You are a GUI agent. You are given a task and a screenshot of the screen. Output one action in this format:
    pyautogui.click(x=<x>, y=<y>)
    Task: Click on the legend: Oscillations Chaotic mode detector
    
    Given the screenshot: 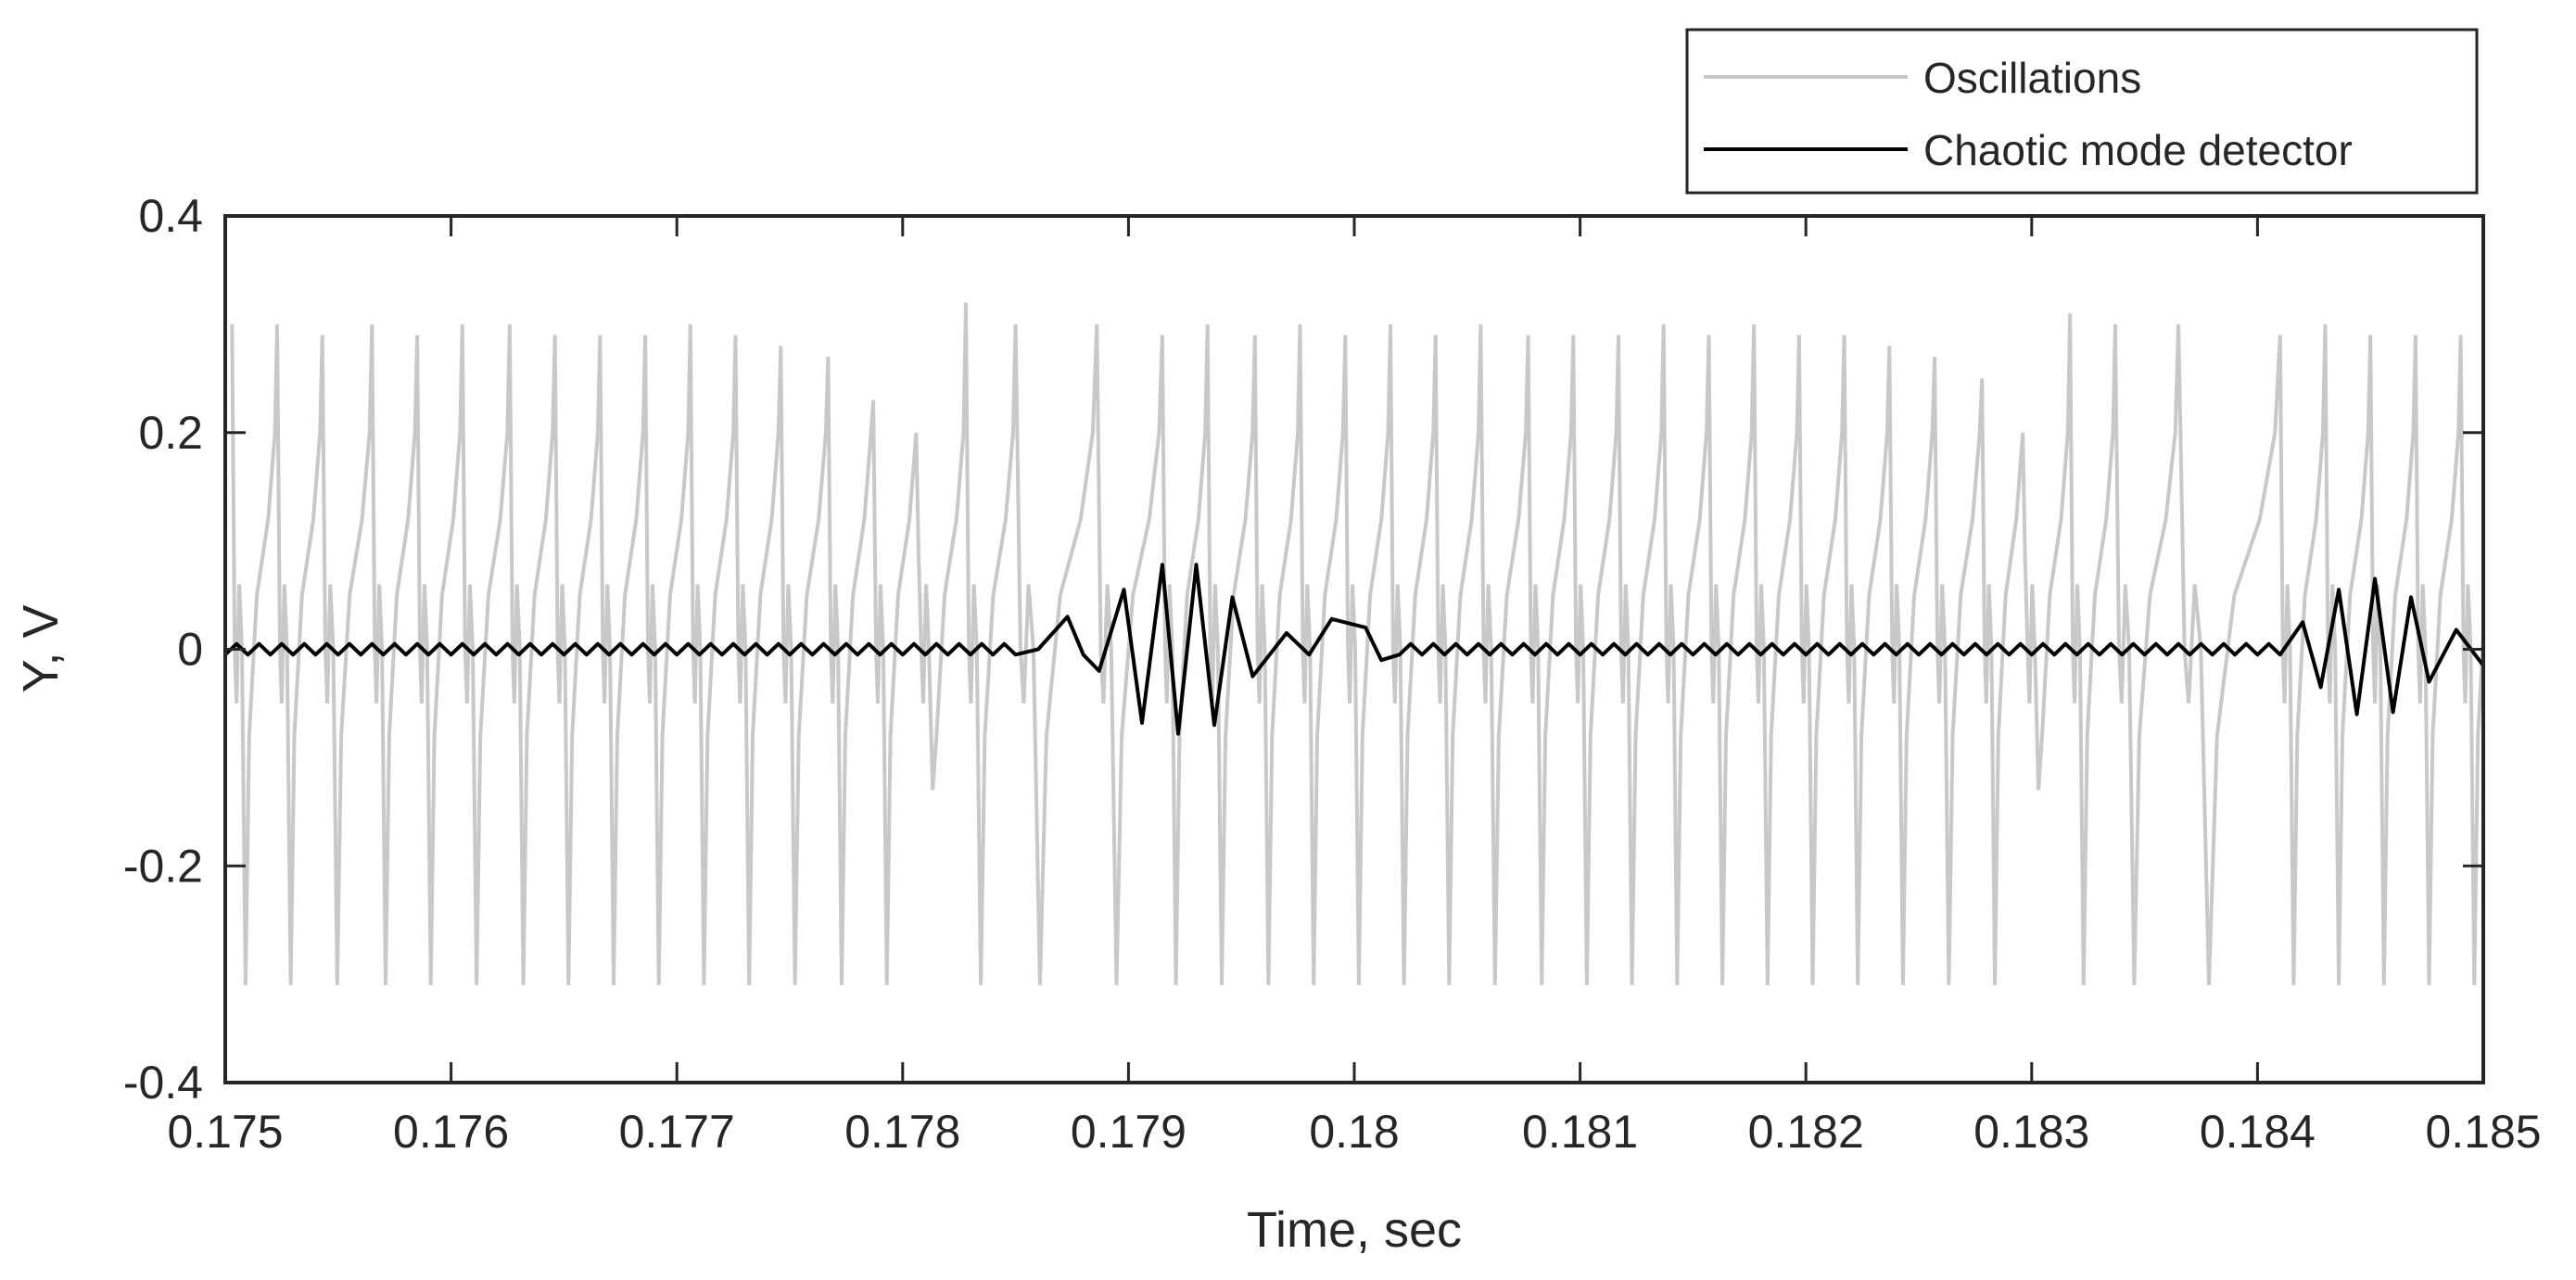 What is the action you would take?
    pyautogui.click(x=2082, y=111)
    